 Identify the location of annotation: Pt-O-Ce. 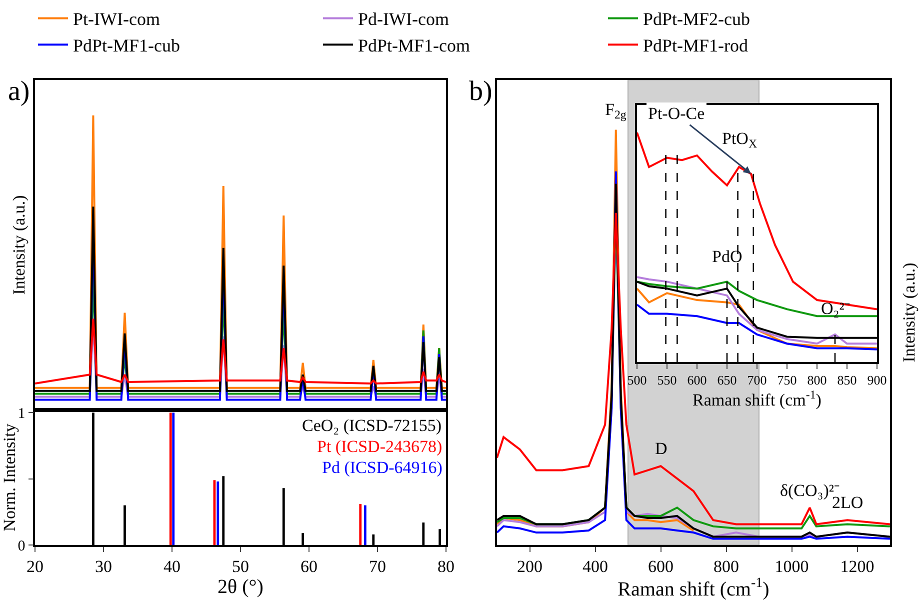
(676, 113).